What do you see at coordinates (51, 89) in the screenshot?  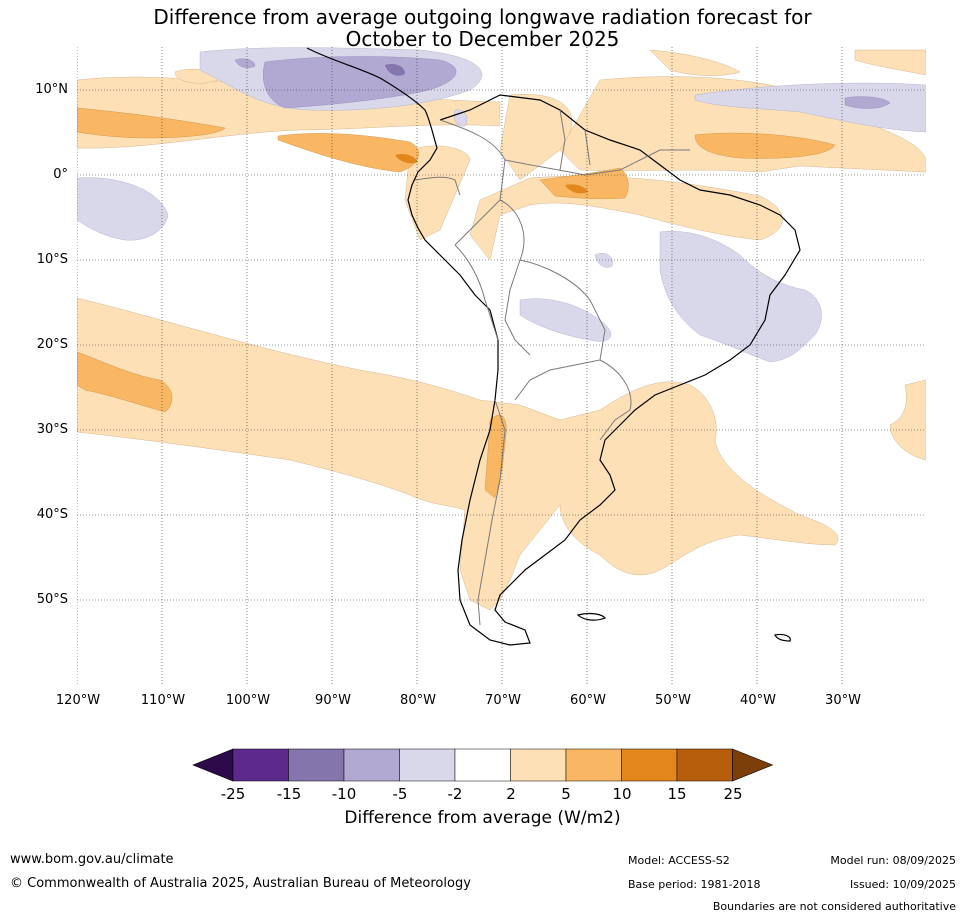 I see `lat-label-10n: 10°N` at bounding box center [51, 89].